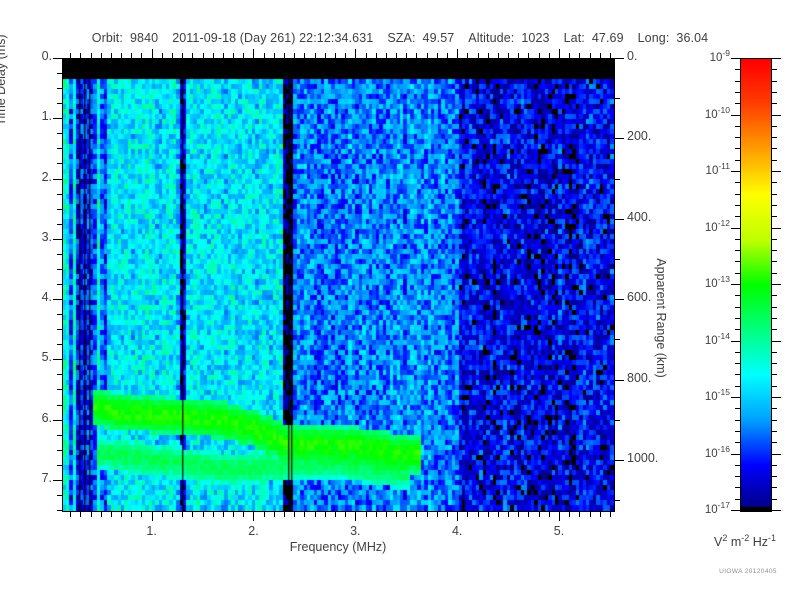 The image size is (800, 600). I want to click on y-tick-label-left: 0., so click(46, 56).